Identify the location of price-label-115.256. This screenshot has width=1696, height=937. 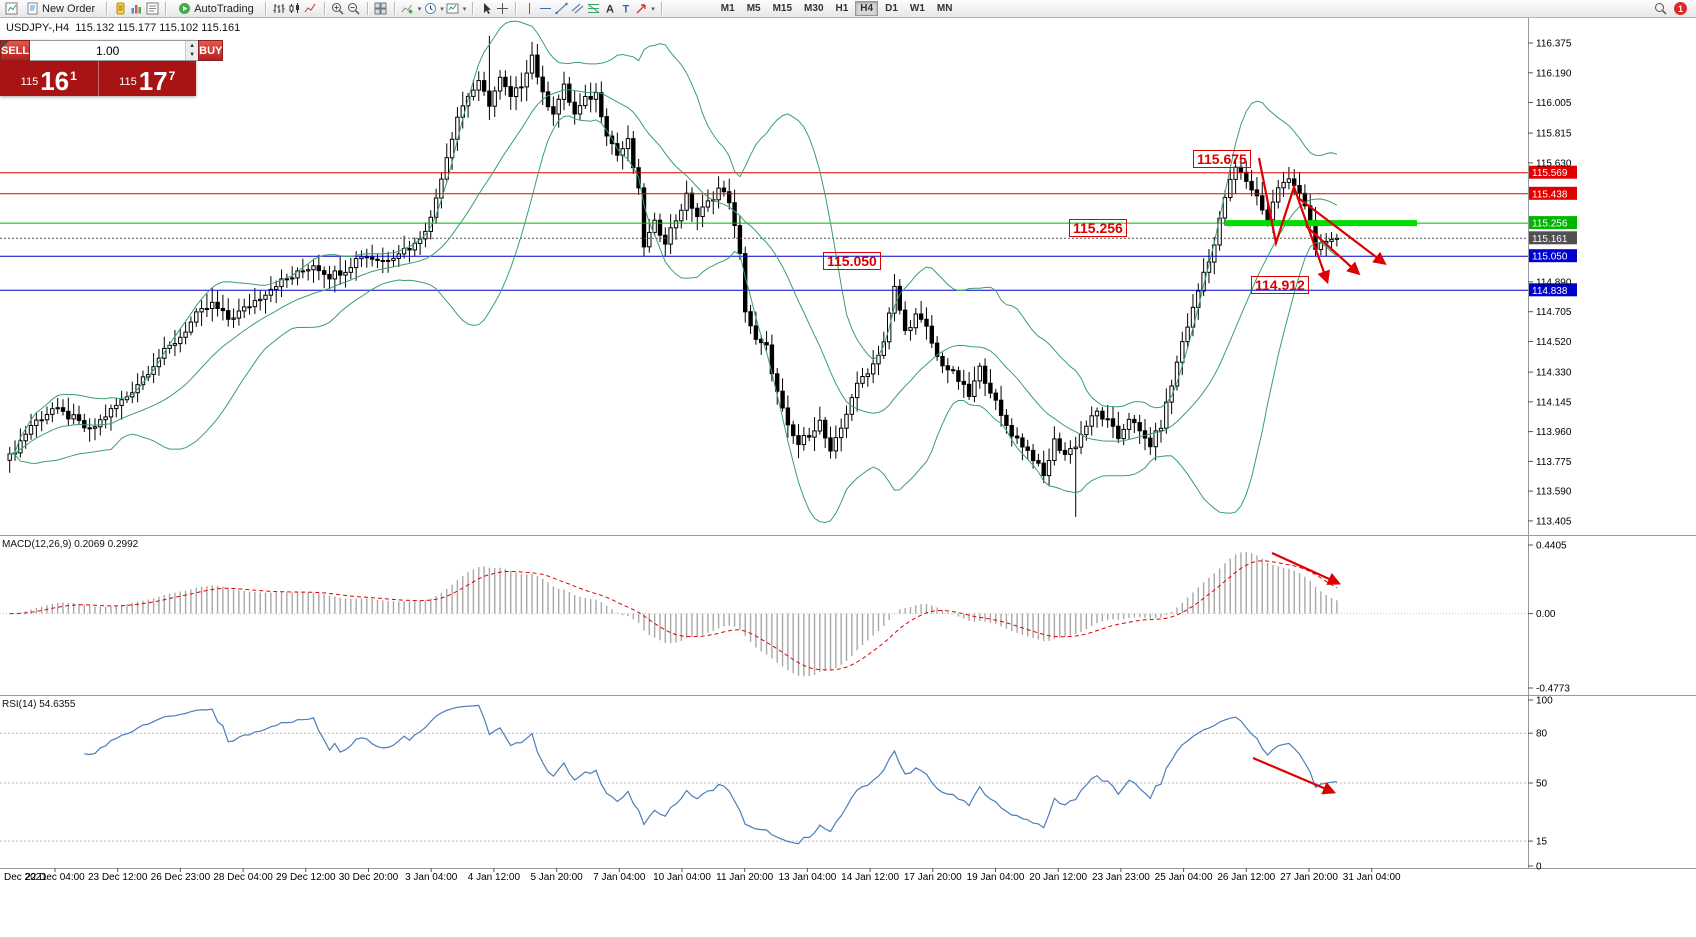
(1553, 223).